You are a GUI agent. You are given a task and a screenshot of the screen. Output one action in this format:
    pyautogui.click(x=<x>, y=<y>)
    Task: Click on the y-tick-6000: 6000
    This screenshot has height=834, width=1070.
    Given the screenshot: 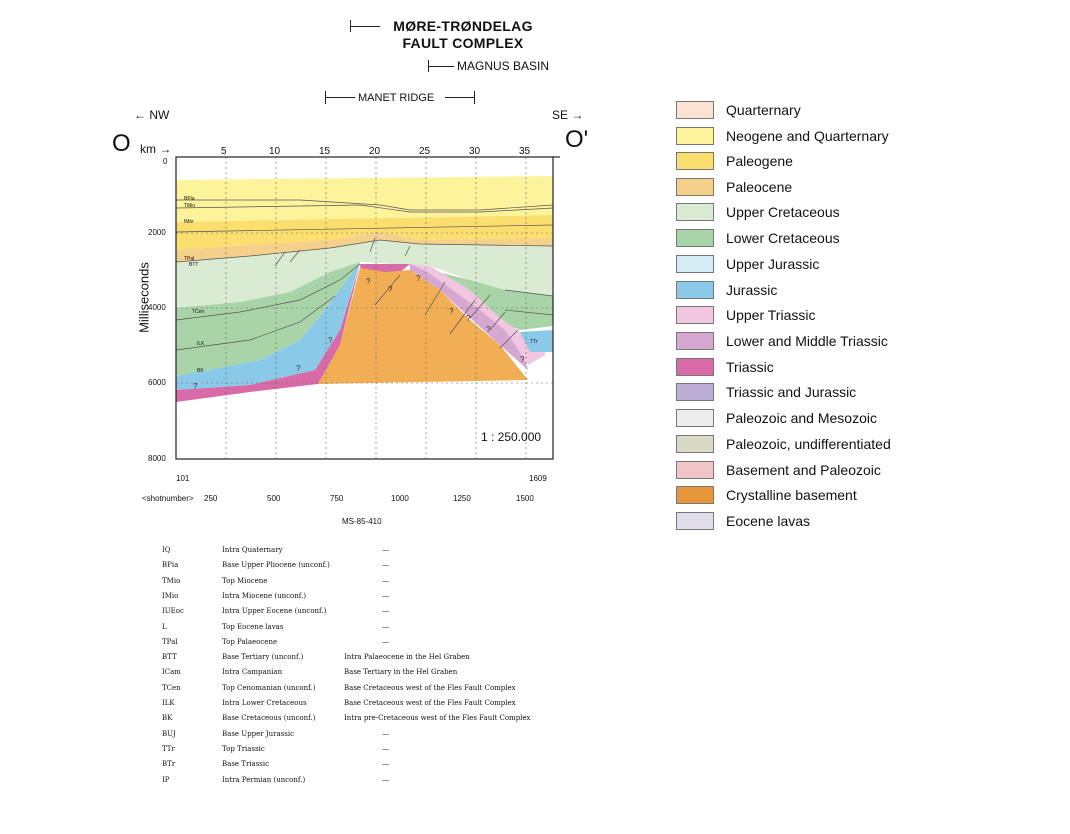 What is the action you would take?
    pyautogui.click(x=157, y=382)
    